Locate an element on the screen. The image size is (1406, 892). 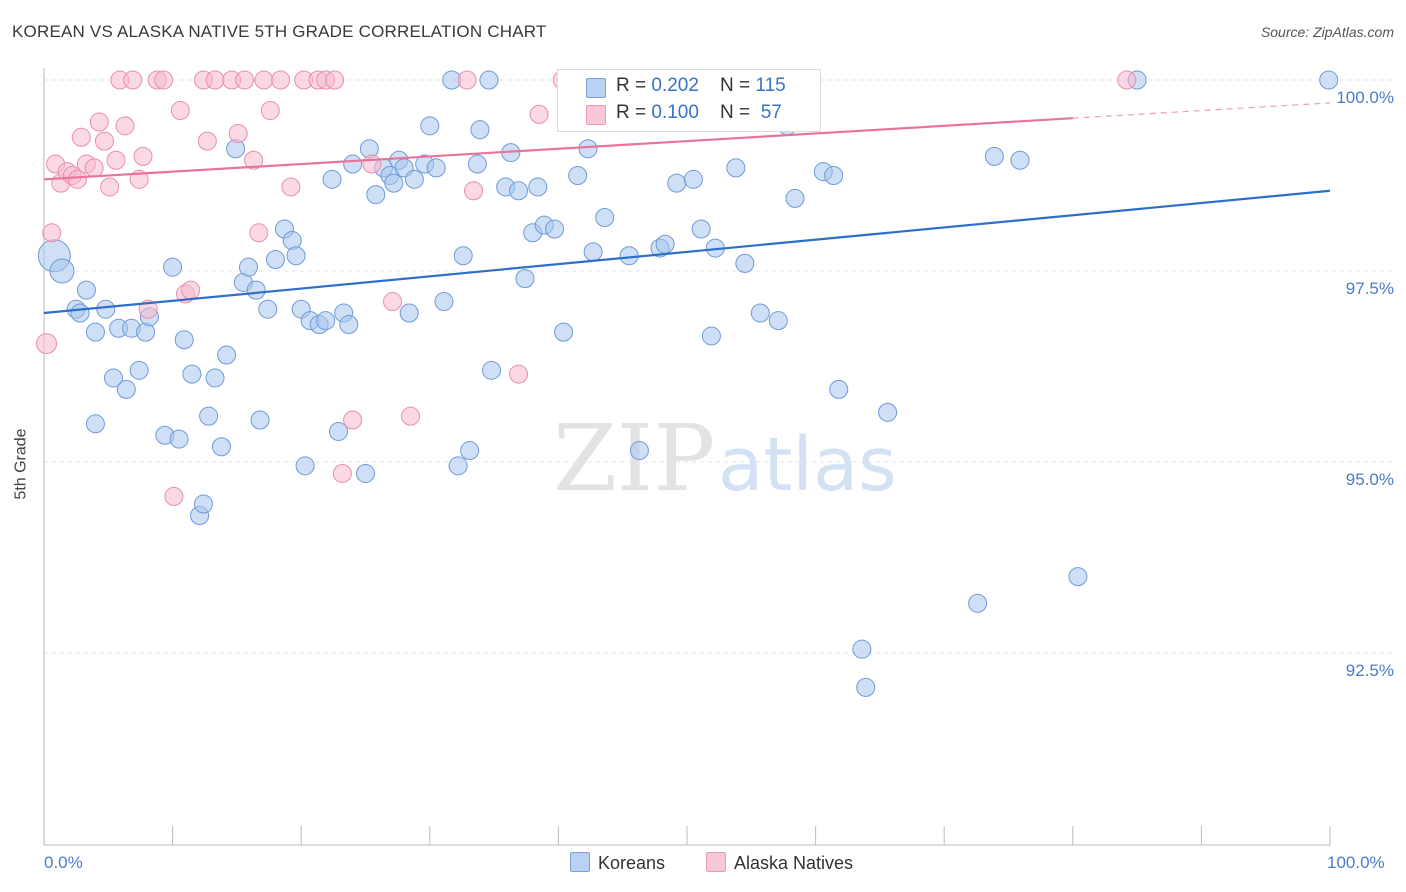
r-label: R = is located at coordinates (634, 85).